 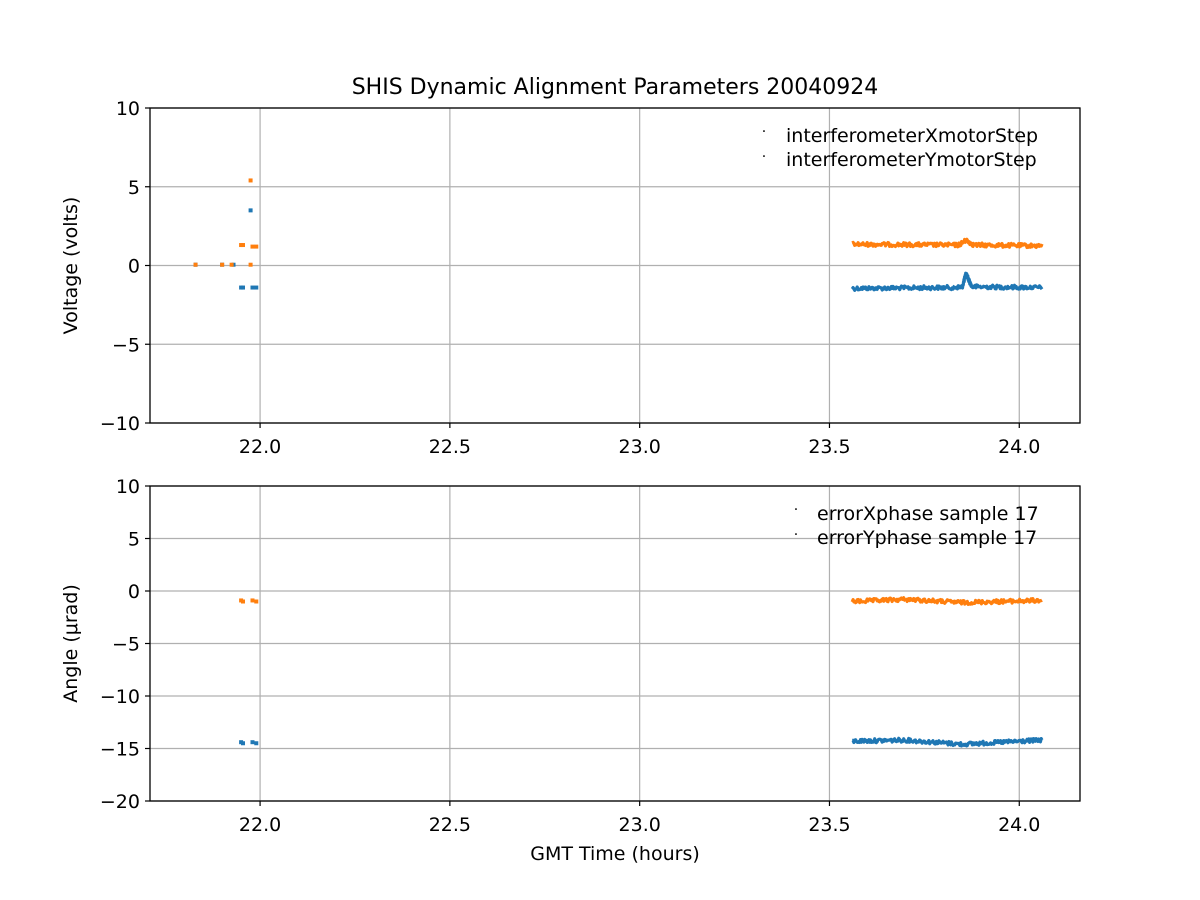 I want to click on legend-label-error-y: errorYphase sample 17, so click(x=927, y=538).